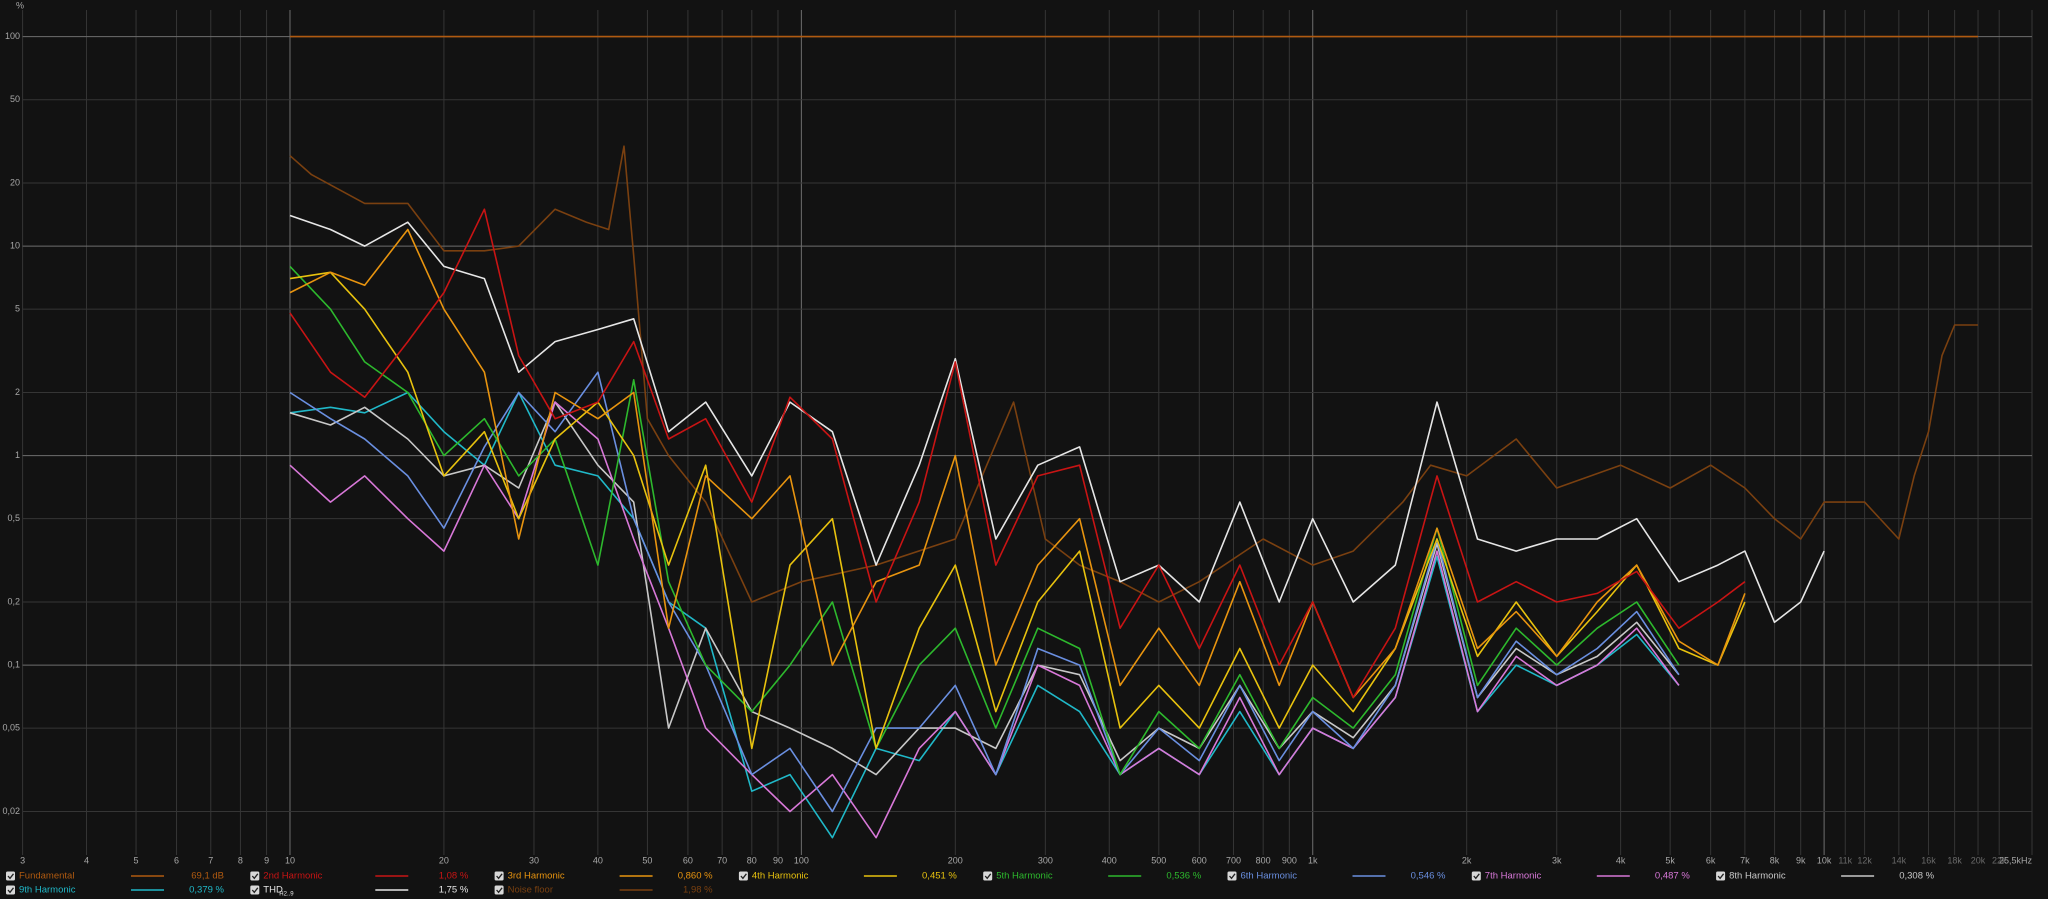 The width and height of the screenshot is (2048, 899). What do you see at coordinates (1428, 876) in the screenshot?
I see `legend-value: 0,546 %` at bounding box center [1428, 876].